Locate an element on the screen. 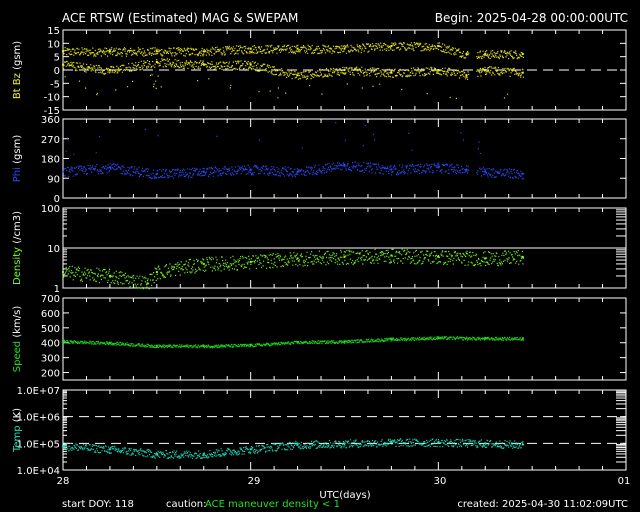 The image size is (640, 512). start-doy-label: start DOY: 118 is located at coordinates (98, 504).